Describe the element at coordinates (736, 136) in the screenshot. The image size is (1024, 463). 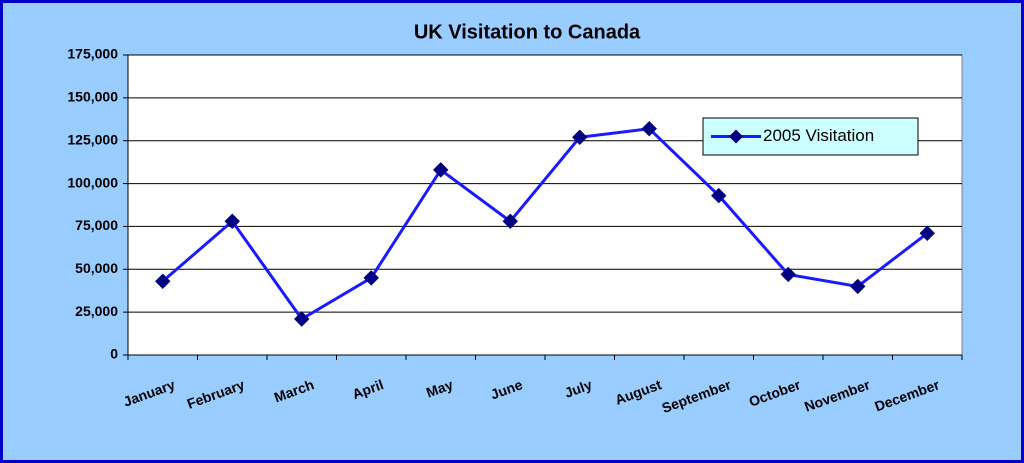
I see `legend-marker` at that location.